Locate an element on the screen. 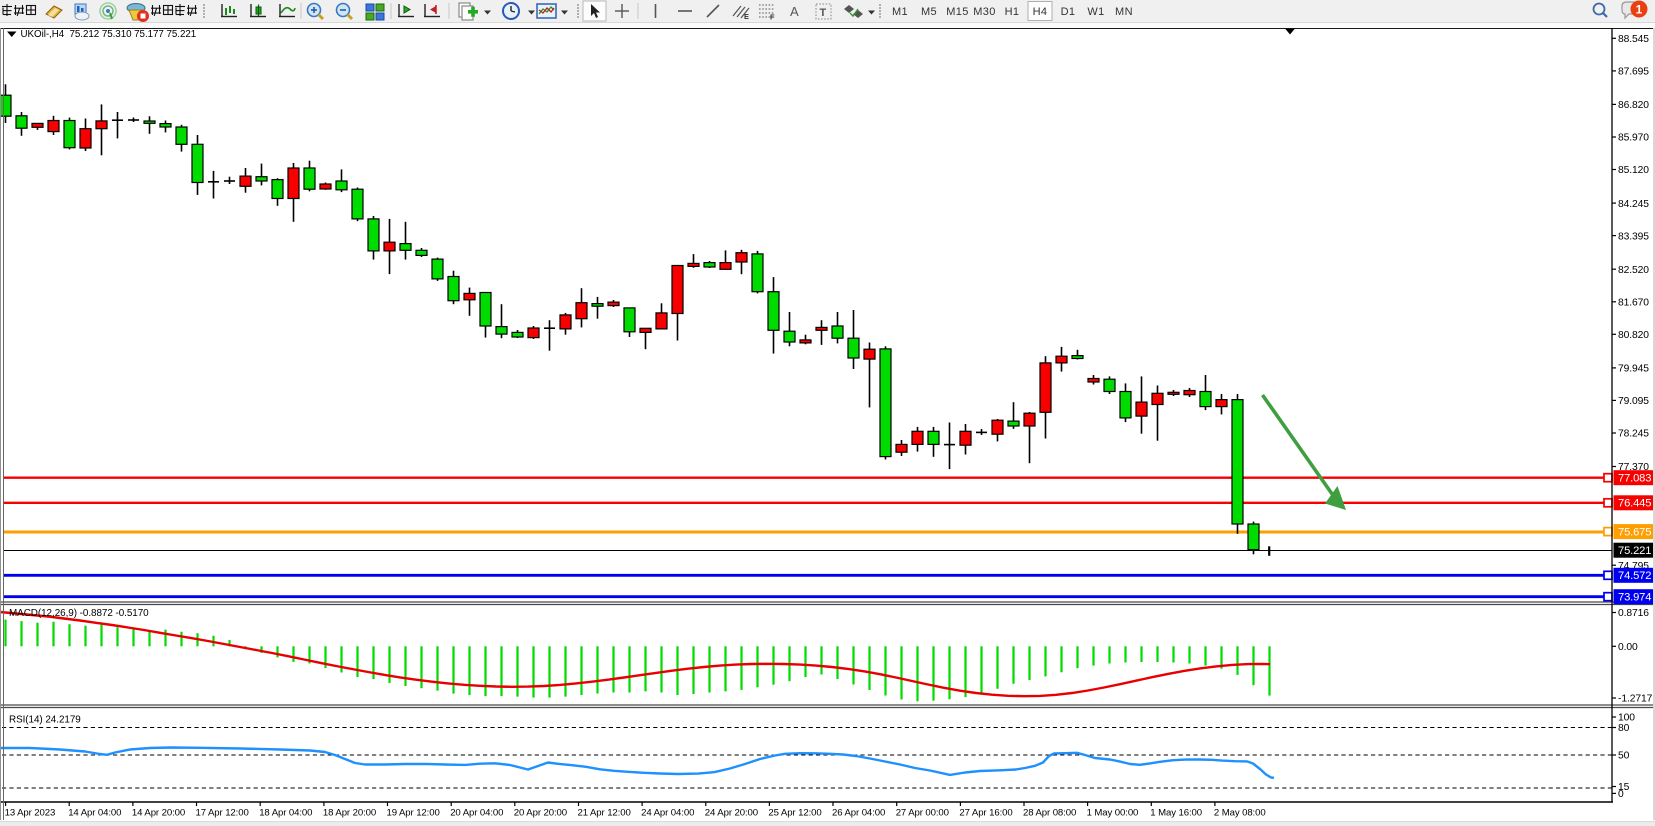  svg-text: RSI(14) 24.2179 is located at coordinates (45, 720).